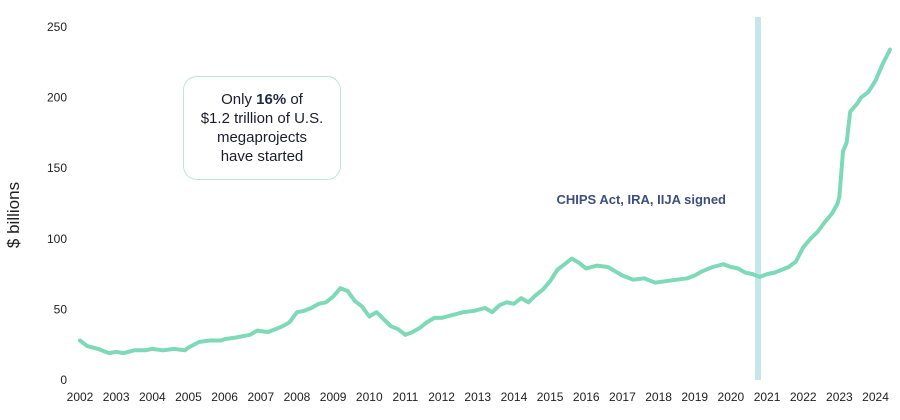  I want to click on y-axis-label: $ billions, so click(13, 215).